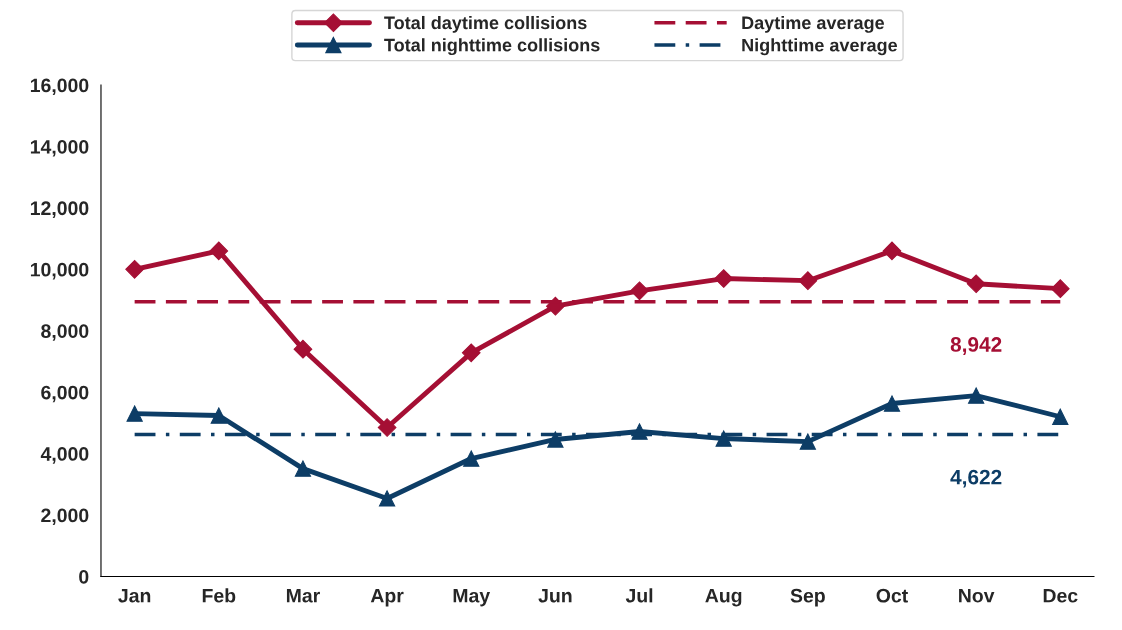  What do you see at coordinates (813, 24) in the screenshot?
I see `legend-label: Daytime average` at bounding box center [813, 24].